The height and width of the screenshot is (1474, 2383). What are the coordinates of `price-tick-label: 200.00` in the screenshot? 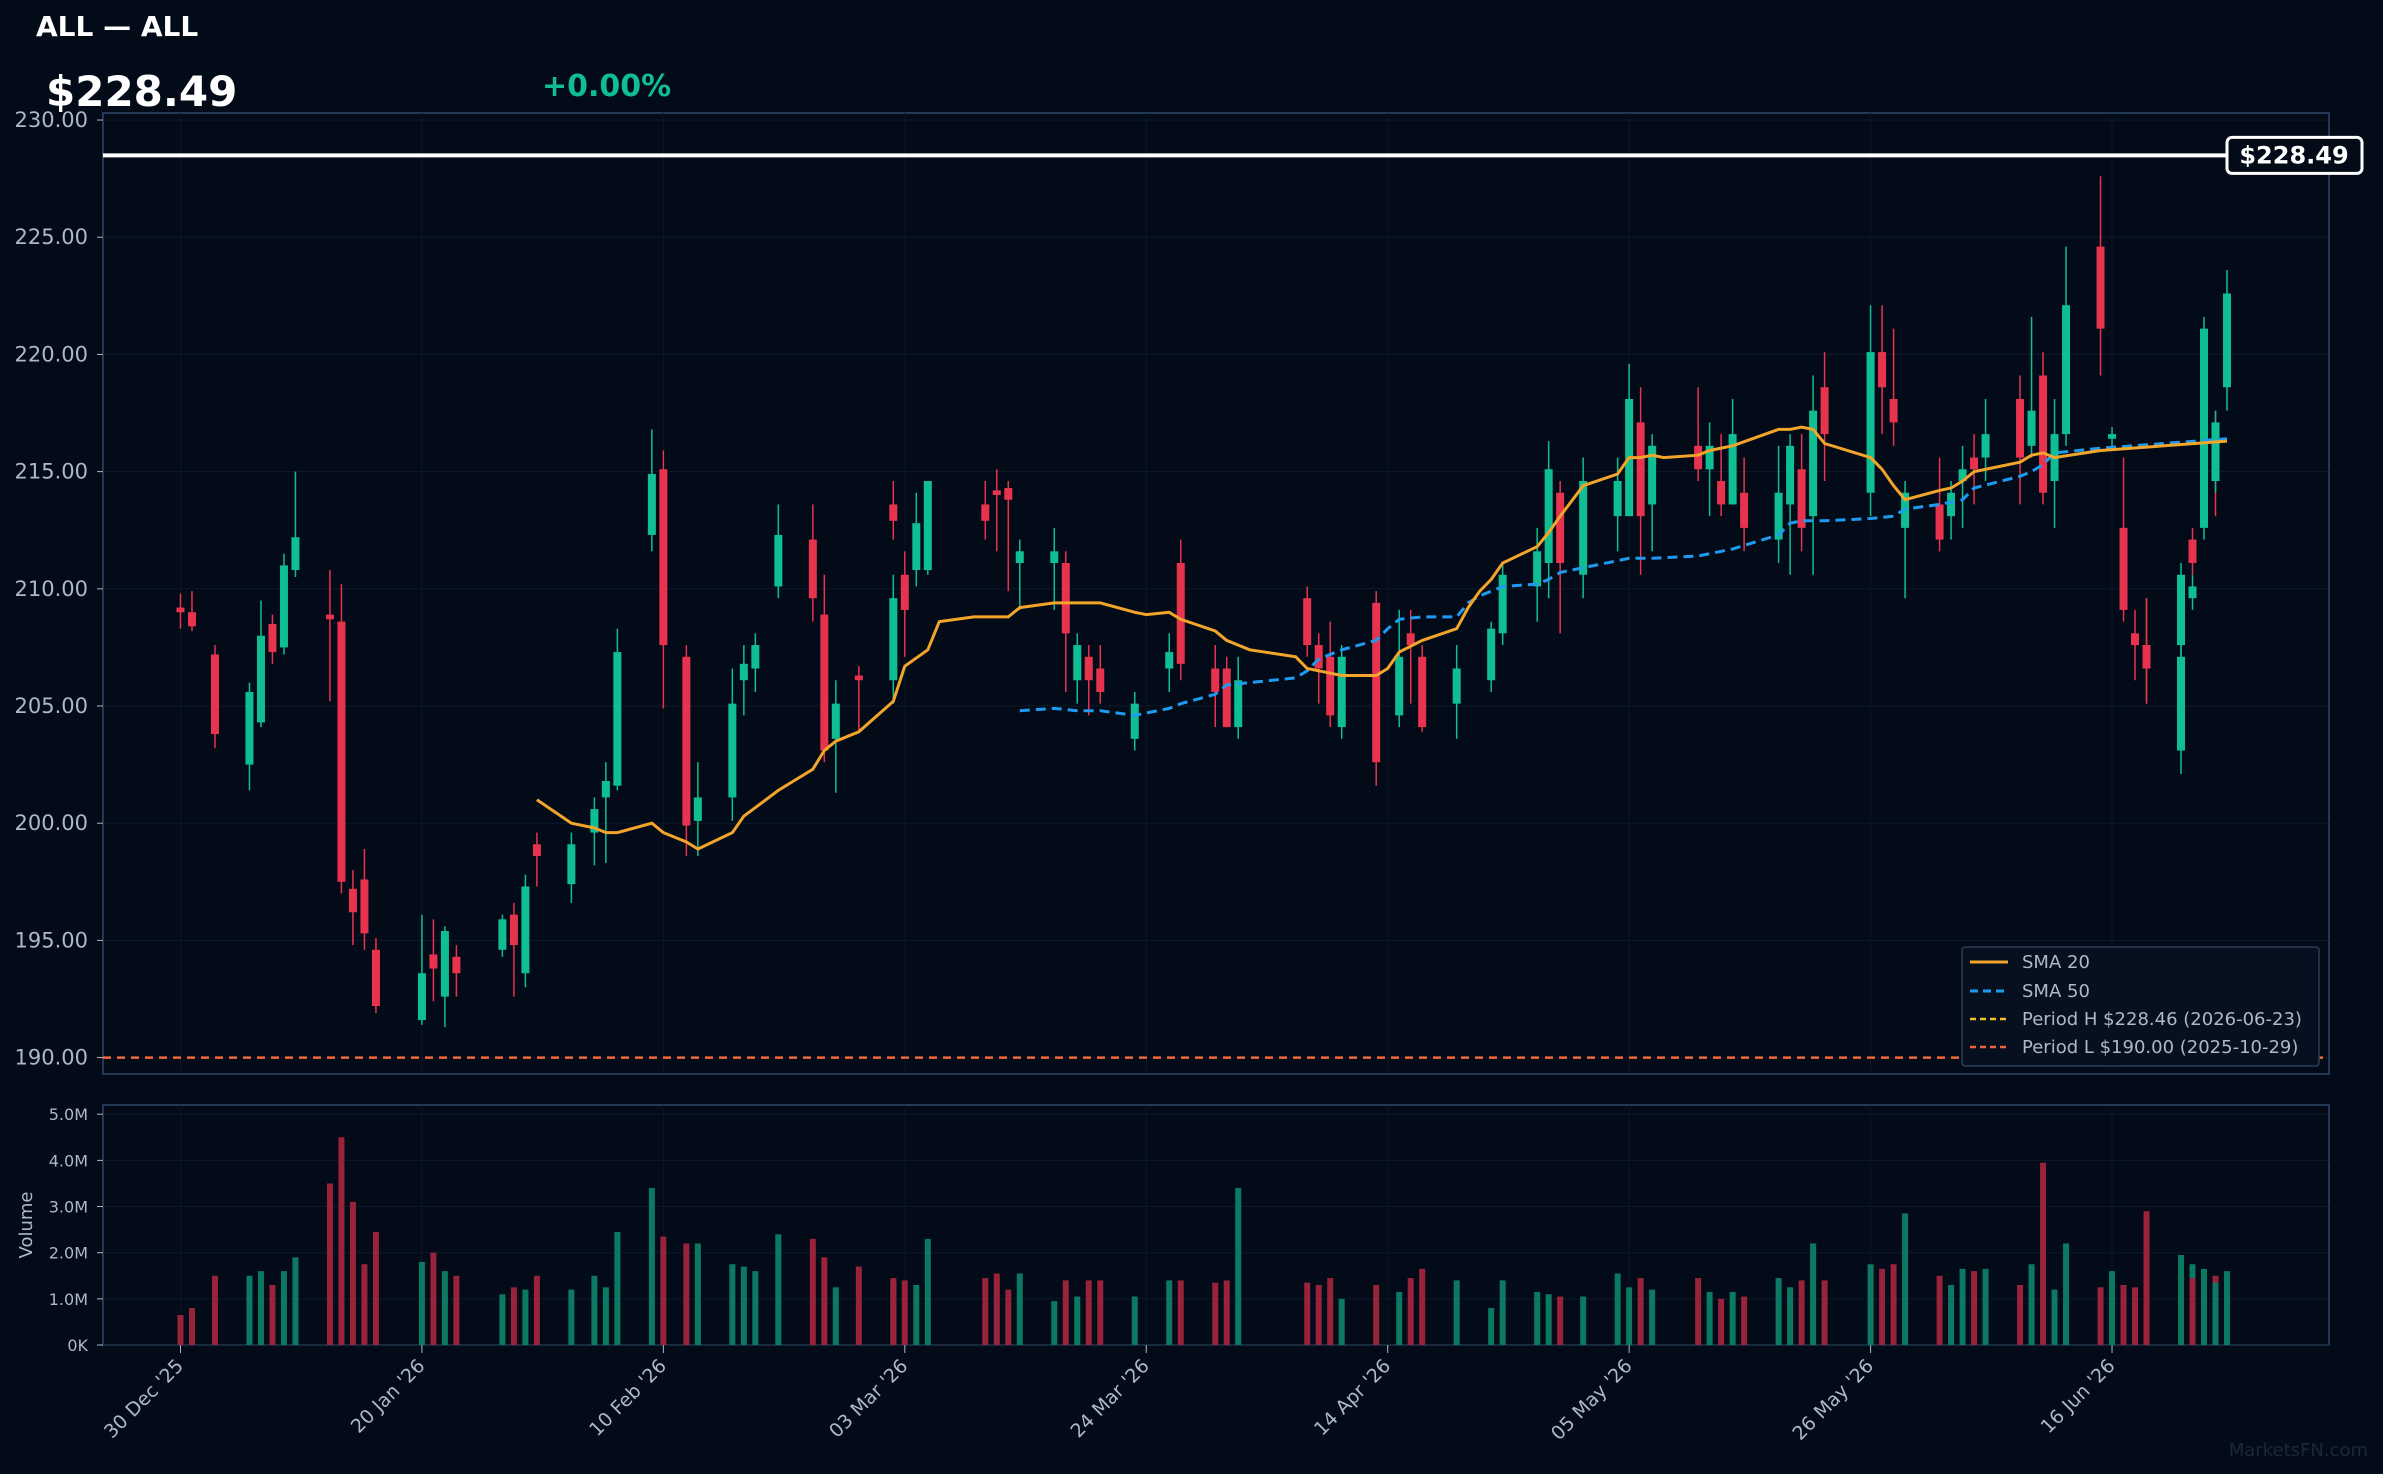 It's located at (51, 823).